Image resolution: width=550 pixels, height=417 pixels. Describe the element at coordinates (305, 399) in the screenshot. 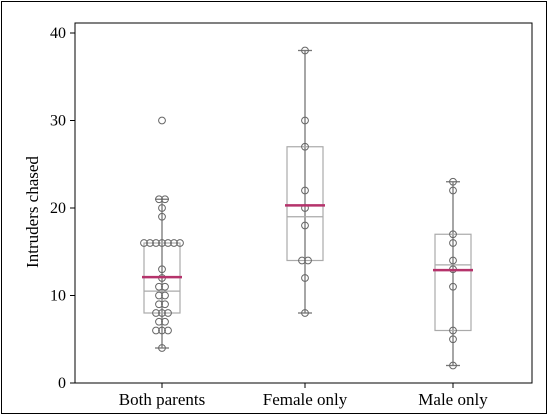

I see `x-category-label: Female only` at that location.